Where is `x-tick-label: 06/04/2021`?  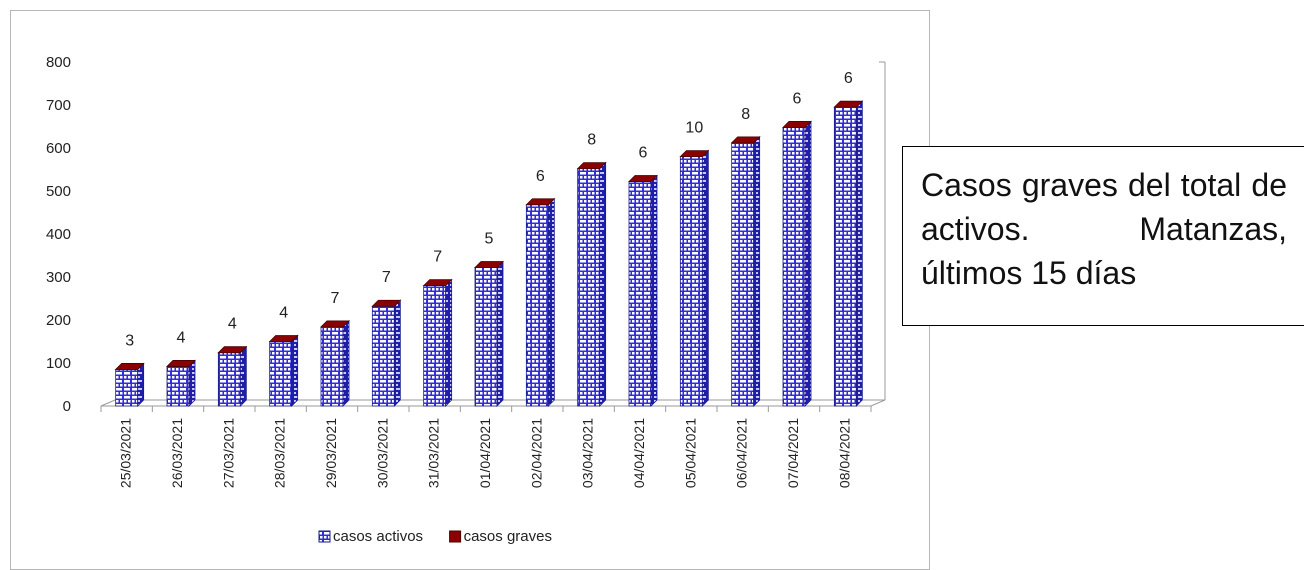 x-tick-label: 06/04/2021 is located at coordinates (742, 453).